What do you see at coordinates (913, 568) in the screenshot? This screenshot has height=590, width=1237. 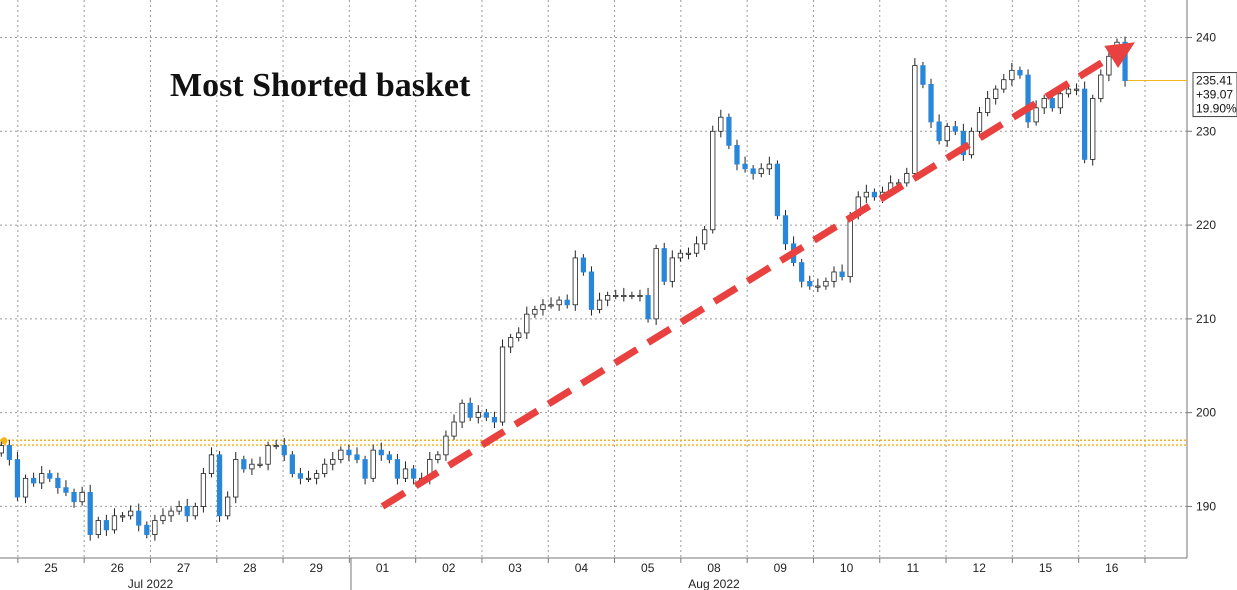 I see `x-tick-label: 11` at bounding box center [913, 568].